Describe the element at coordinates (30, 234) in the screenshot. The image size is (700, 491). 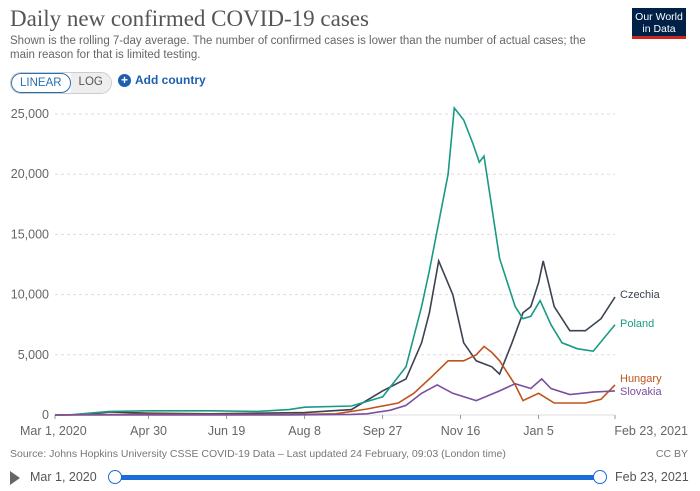
I see `y-tick-label: 15,000` at that location.